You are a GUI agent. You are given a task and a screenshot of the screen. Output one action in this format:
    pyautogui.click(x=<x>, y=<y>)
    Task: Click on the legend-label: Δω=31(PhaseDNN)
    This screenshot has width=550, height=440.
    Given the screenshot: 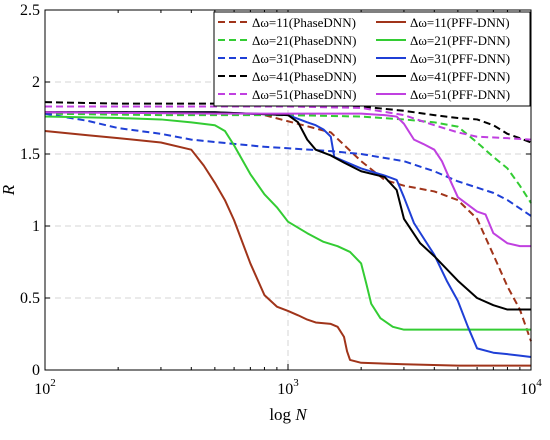 What is the action you would take?
    pyautogui.click(x=304, y=58)
    